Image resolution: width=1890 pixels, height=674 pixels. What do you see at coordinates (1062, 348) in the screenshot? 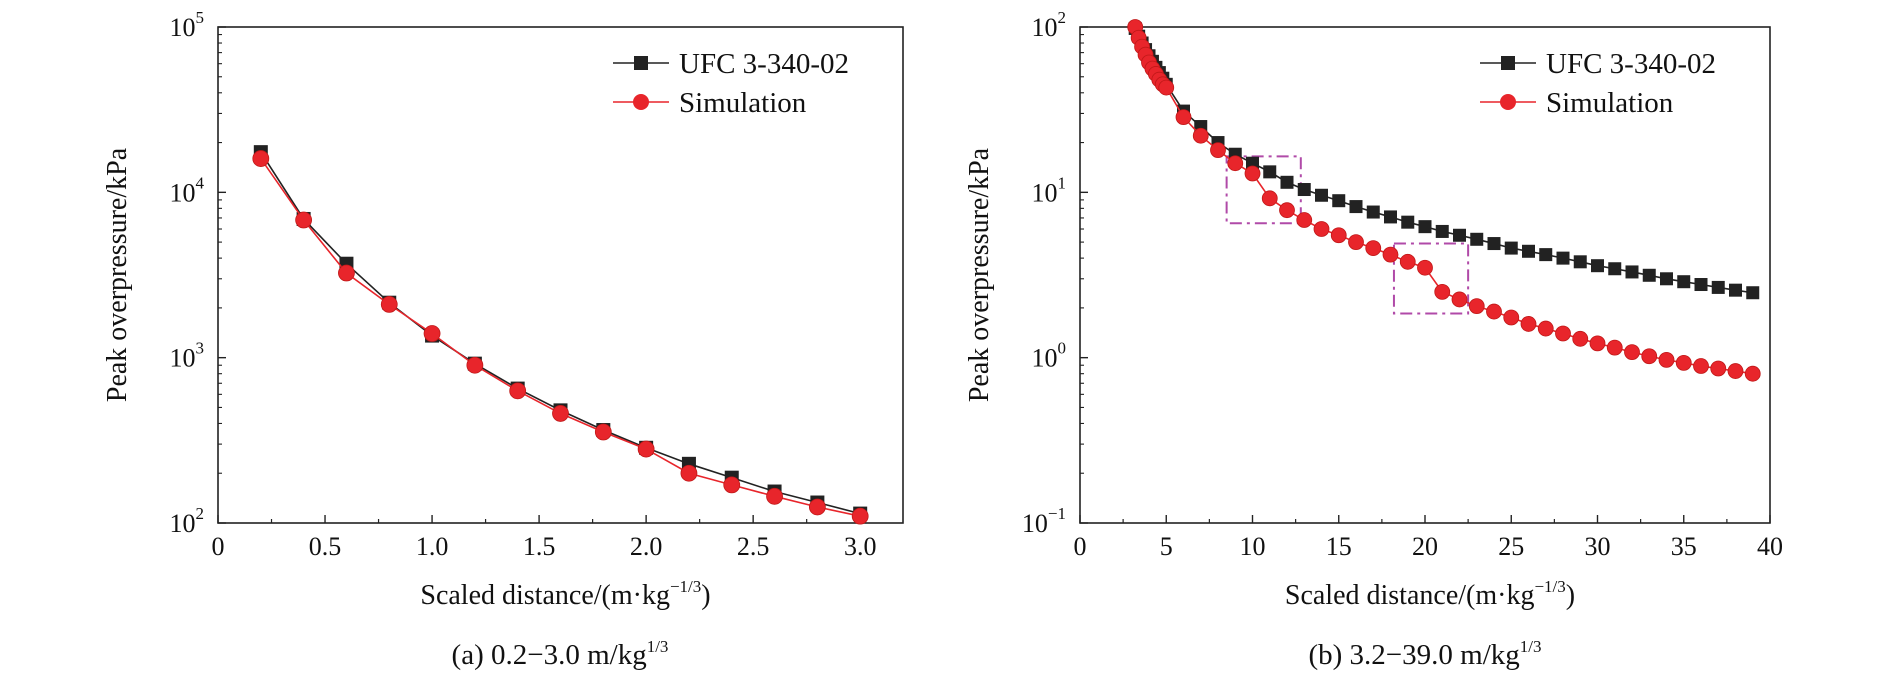
I see `y-tick-exponent: 0` at bounding box center [1062, 348].